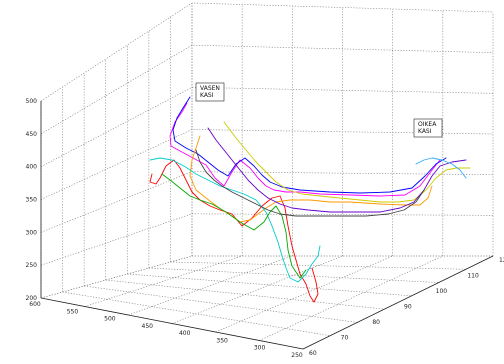  I want to click on z-tick-label: 250, so click(32, 265).